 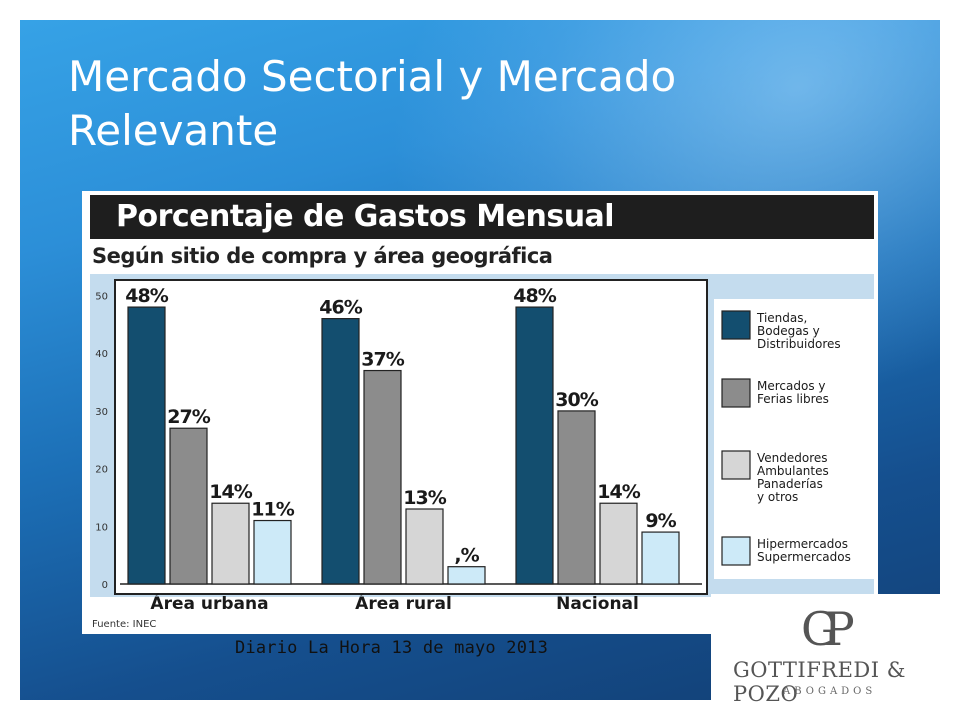 What do you see at coordinates (424, 498) in the screenshot?
I see `bar-value-label: 13%` at bounding box center [424, 498].